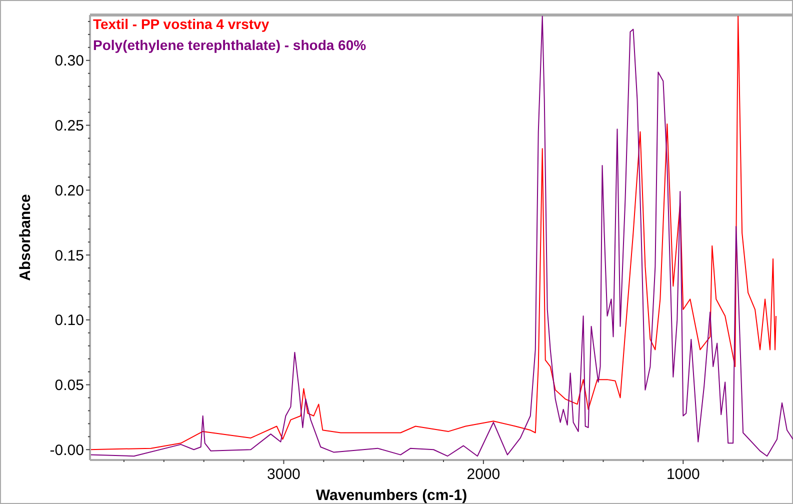 Image resolution: width=793 pixels, height=504 pixels. Describe the element at coordinates (392, 495) in the screenshot. I see `x-axis-title: Wavenumbers (cm-1)` at that location.